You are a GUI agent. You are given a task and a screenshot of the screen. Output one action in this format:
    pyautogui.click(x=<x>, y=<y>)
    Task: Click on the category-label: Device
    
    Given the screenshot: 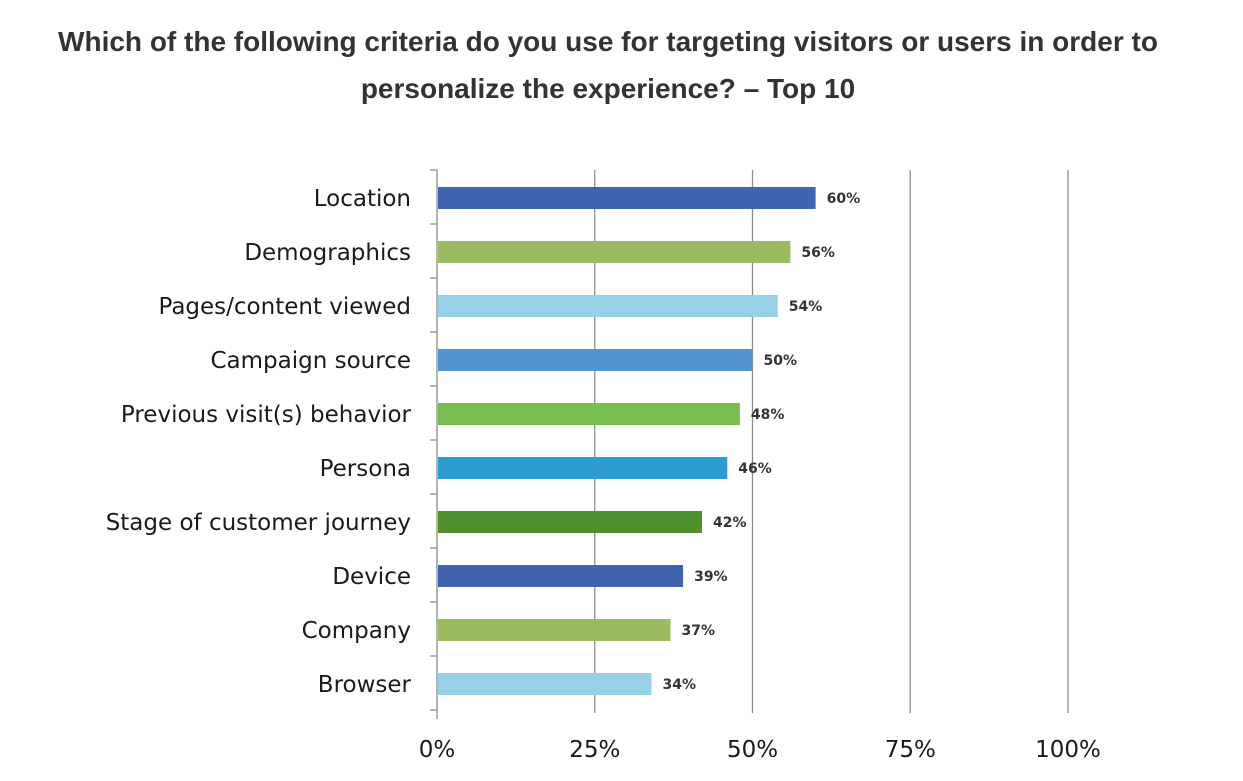 What is the action you would take?
    pyautogui.click(x=371, y=577)
    